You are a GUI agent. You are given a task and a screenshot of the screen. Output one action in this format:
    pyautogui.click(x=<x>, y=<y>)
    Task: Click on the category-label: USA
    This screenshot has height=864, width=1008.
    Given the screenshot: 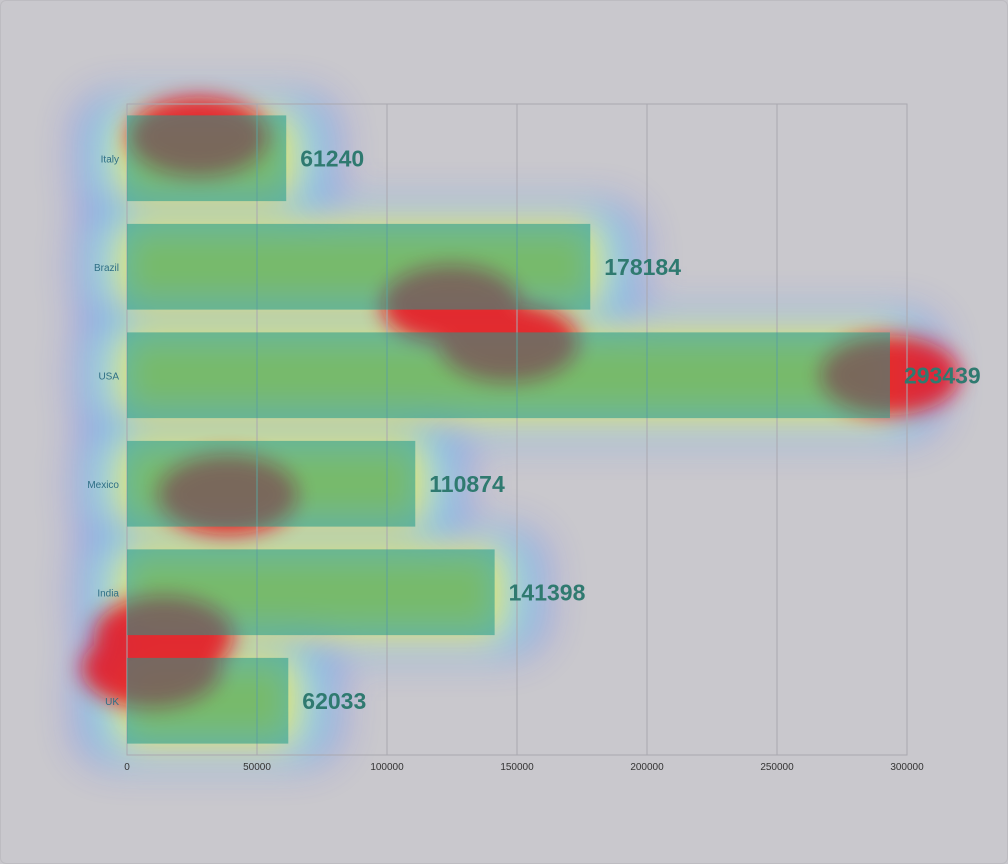 What is the action you would take?
    pyautogui.click(x=108, y=376)
    